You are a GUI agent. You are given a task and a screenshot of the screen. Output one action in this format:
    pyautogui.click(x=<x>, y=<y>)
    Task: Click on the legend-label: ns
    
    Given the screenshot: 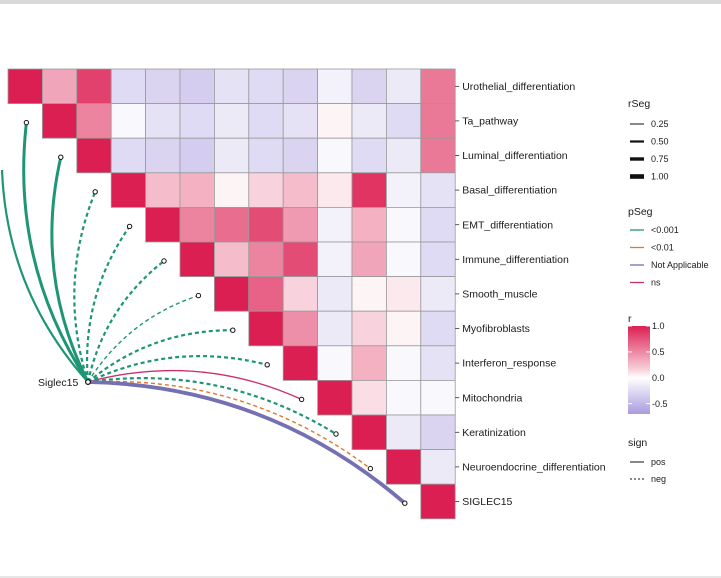 What is the action you would take?
    pyautogui.click(x=656, y=283)
    